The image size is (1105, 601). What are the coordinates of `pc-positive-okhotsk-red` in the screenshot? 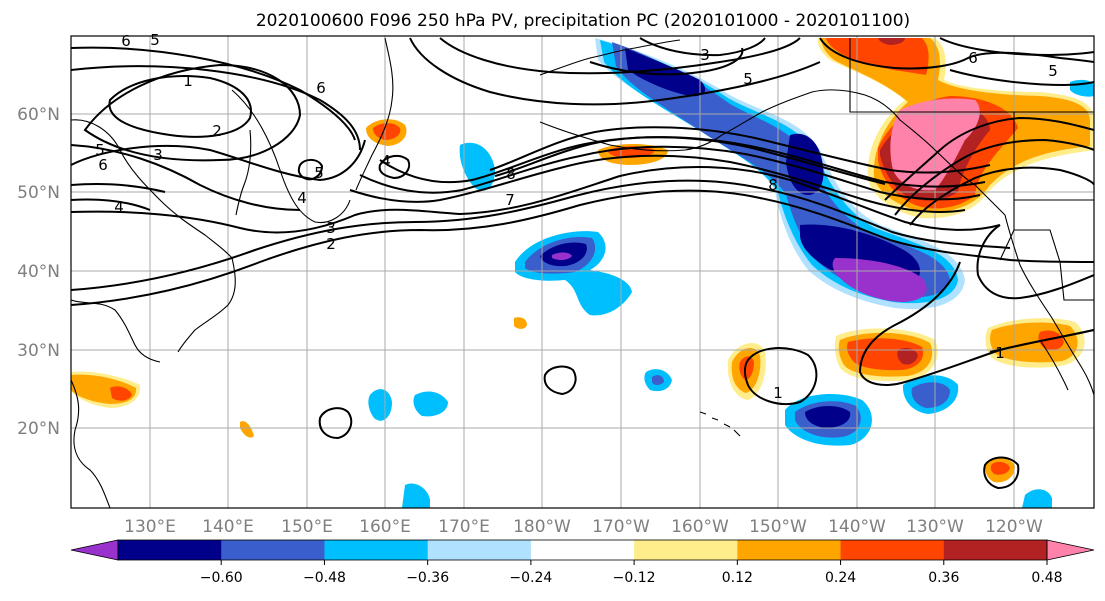 It's located at (387, 131).